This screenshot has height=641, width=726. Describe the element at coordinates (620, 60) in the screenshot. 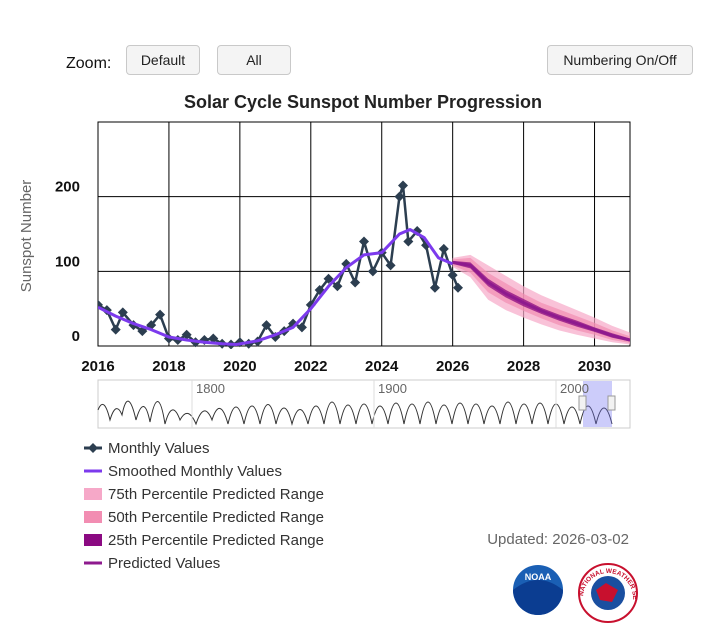

I see `numbering-button: Numbering On/Off` at that location.